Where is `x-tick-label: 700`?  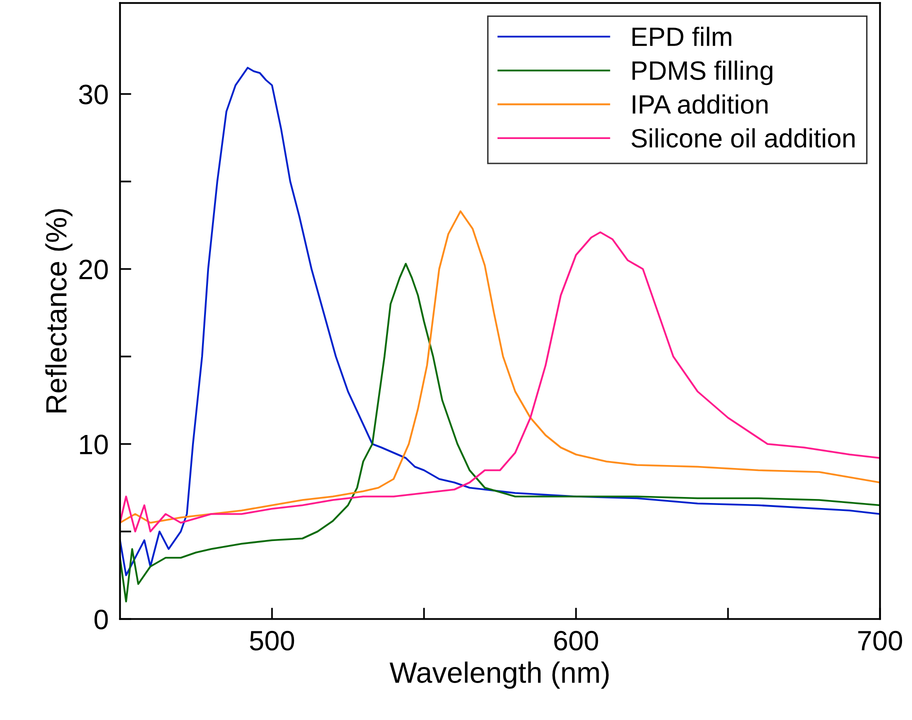 x-tick-label: 700 is located at coordinates (880, 640).